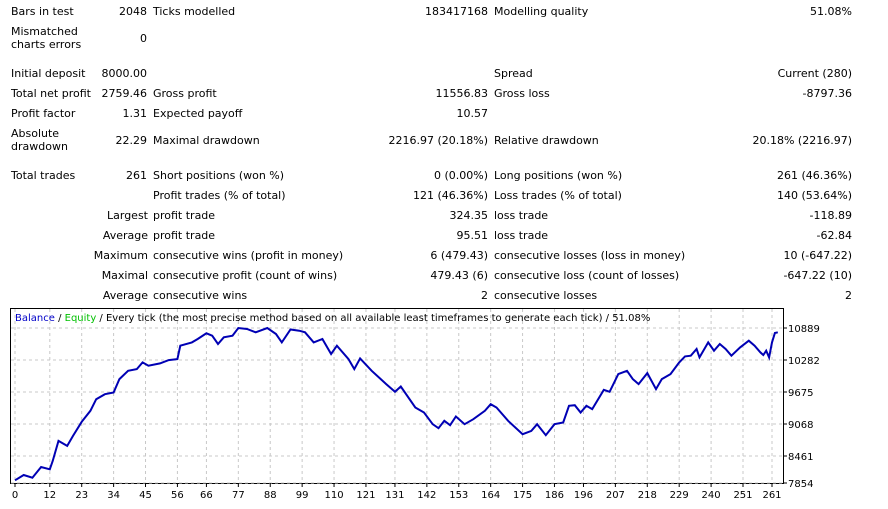 The height and width of the screenshot is (509, 888). Describe the element at coordinates (513, 73) in the screenshot. I see `row-label: Spread` at that location.